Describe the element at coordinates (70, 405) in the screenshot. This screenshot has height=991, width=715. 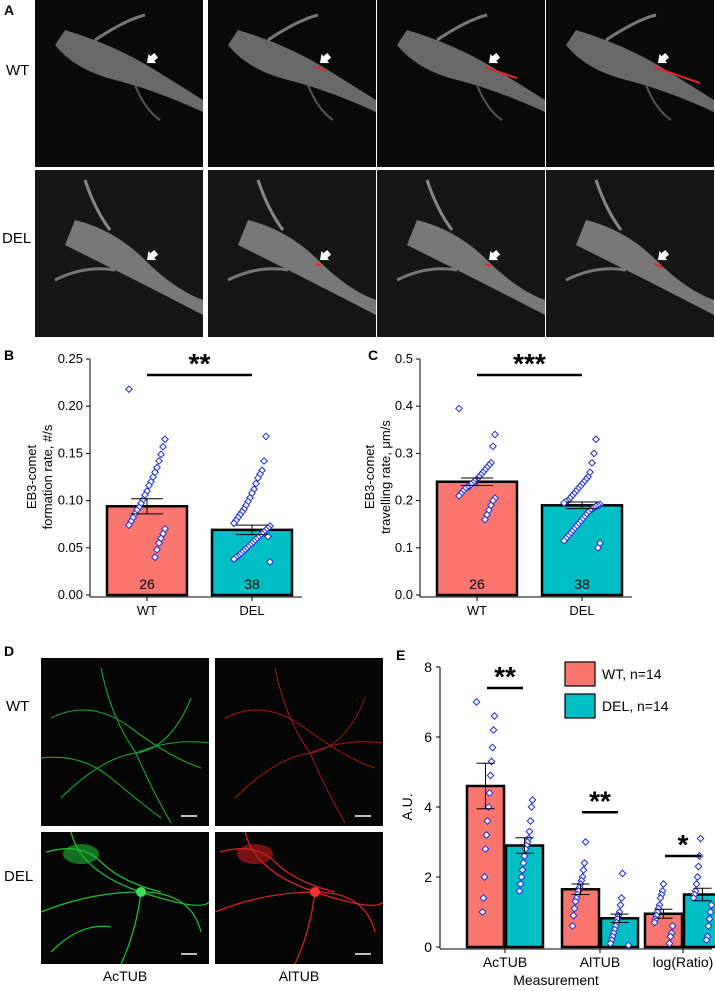
I see `chart-b-ytick-label: 0.20` at that location.